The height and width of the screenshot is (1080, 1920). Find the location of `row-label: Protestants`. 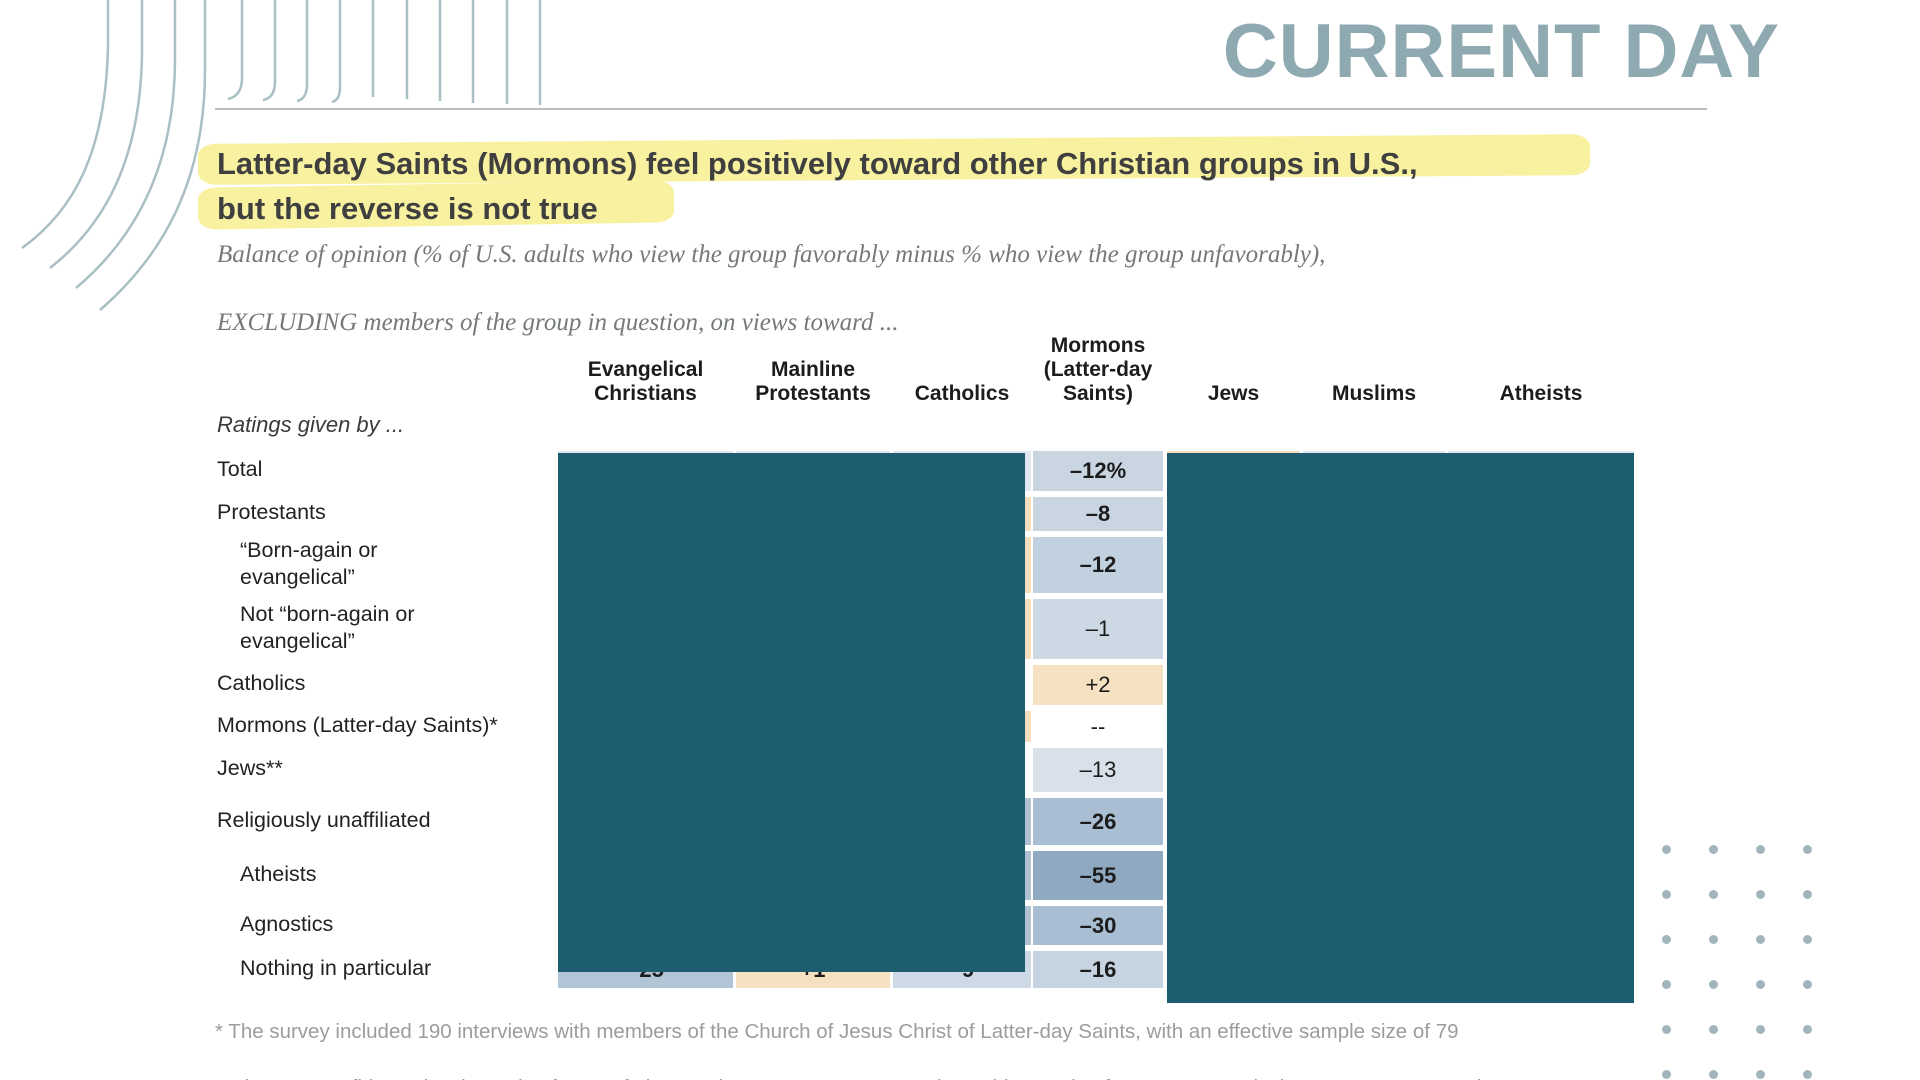

row-label: Protestants is located at coordinates (271, 512).